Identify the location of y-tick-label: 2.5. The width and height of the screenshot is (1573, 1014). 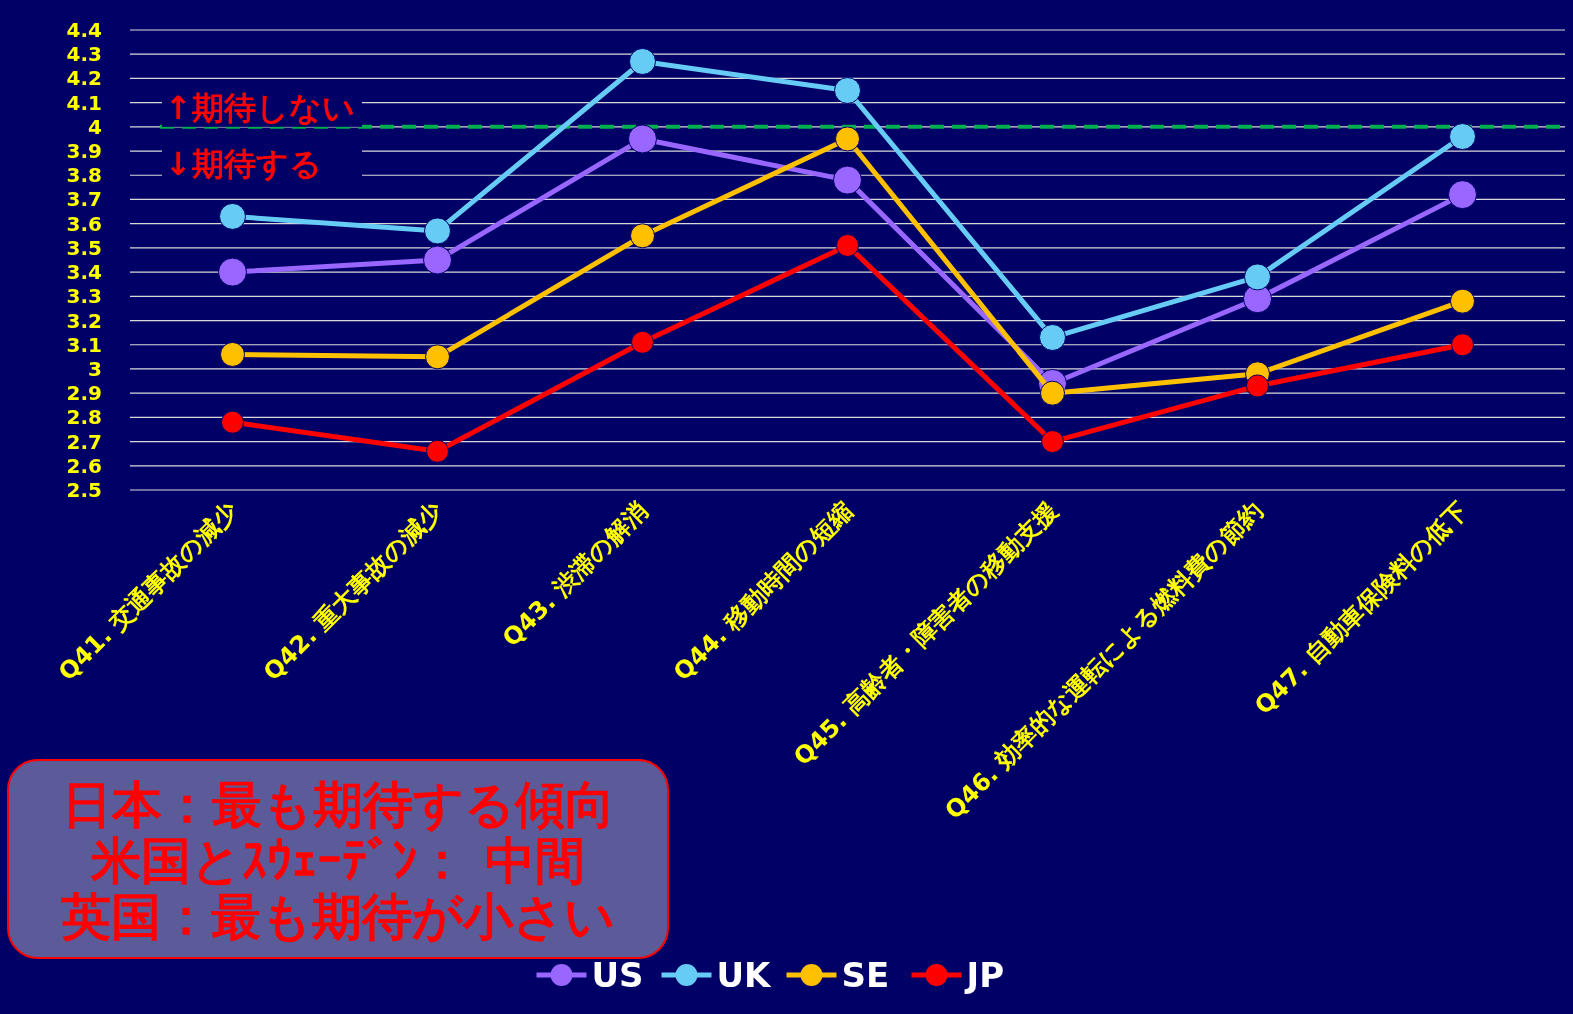
(84, 490).